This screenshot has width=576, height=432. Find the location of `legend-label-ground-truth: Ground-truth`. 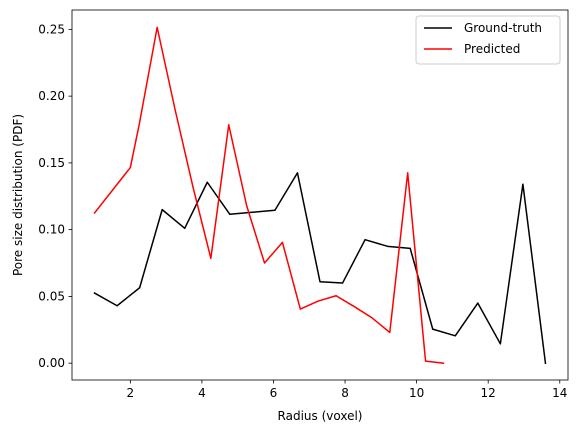

legend-label-ground-truth: Ground-truth is located at coordinates (503, 28).